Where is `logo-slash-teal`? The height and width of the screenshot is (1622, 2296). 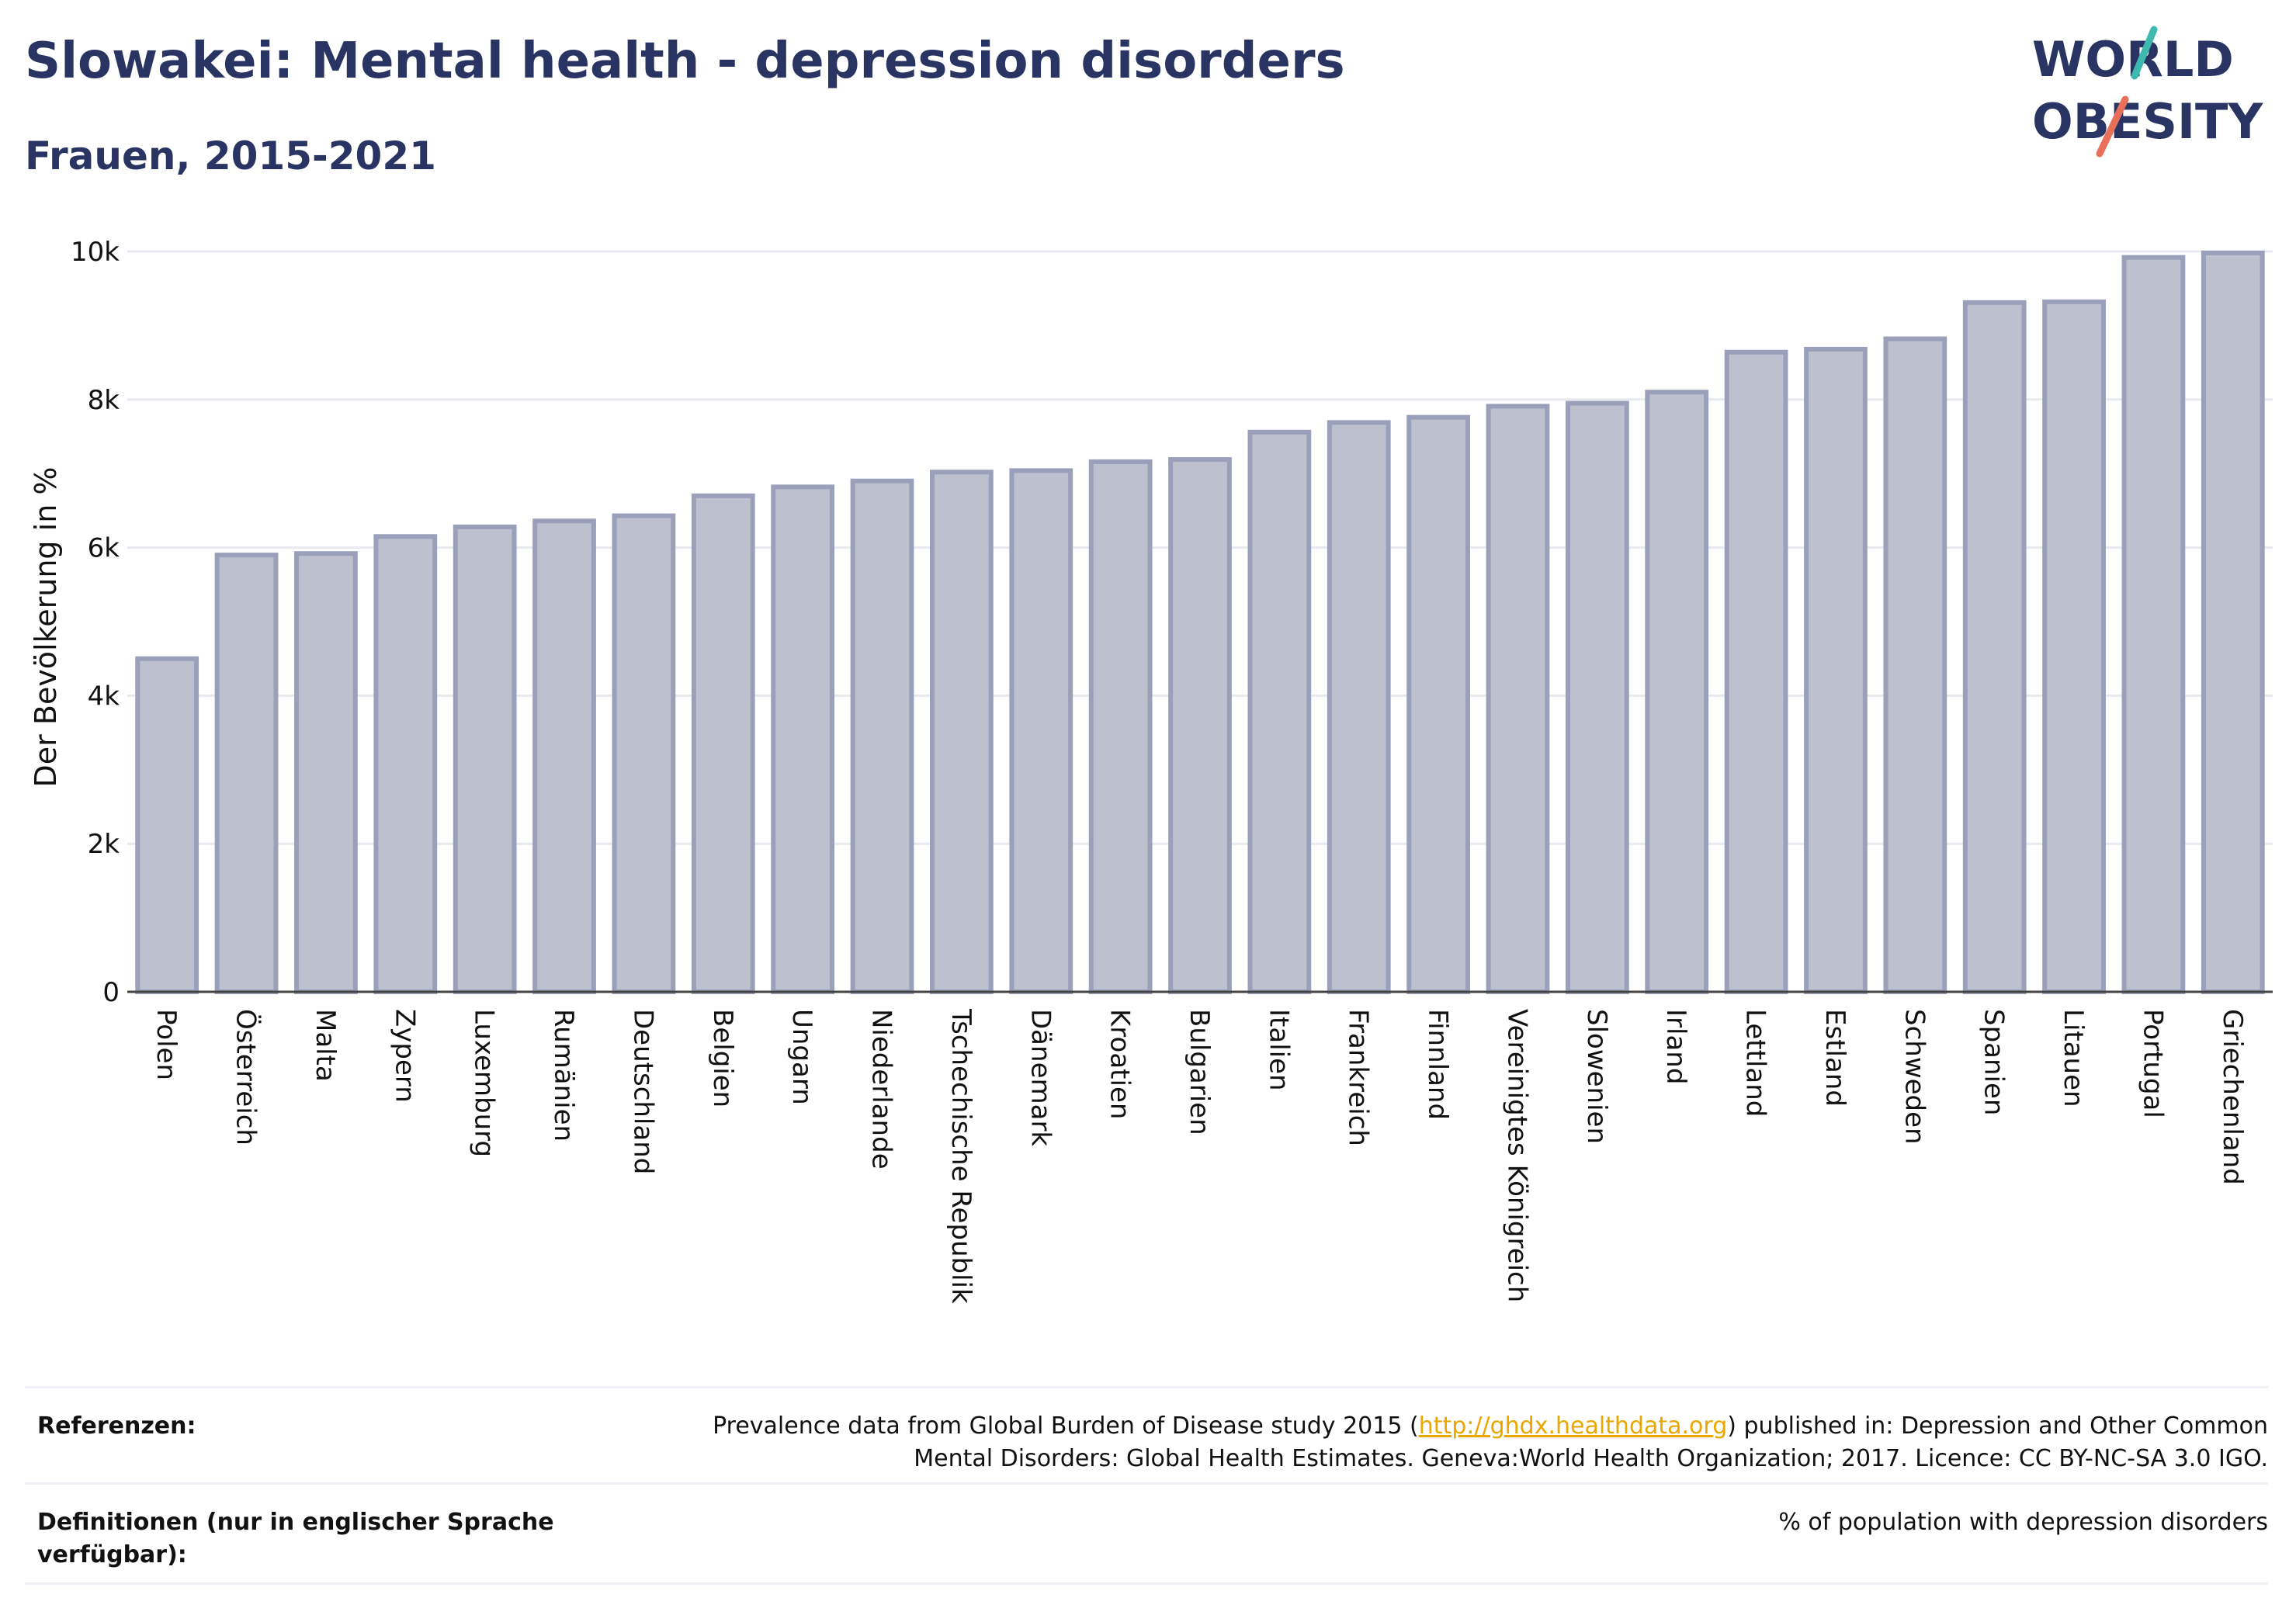
logo-slash-teal is located at coordinates (2144, 53).